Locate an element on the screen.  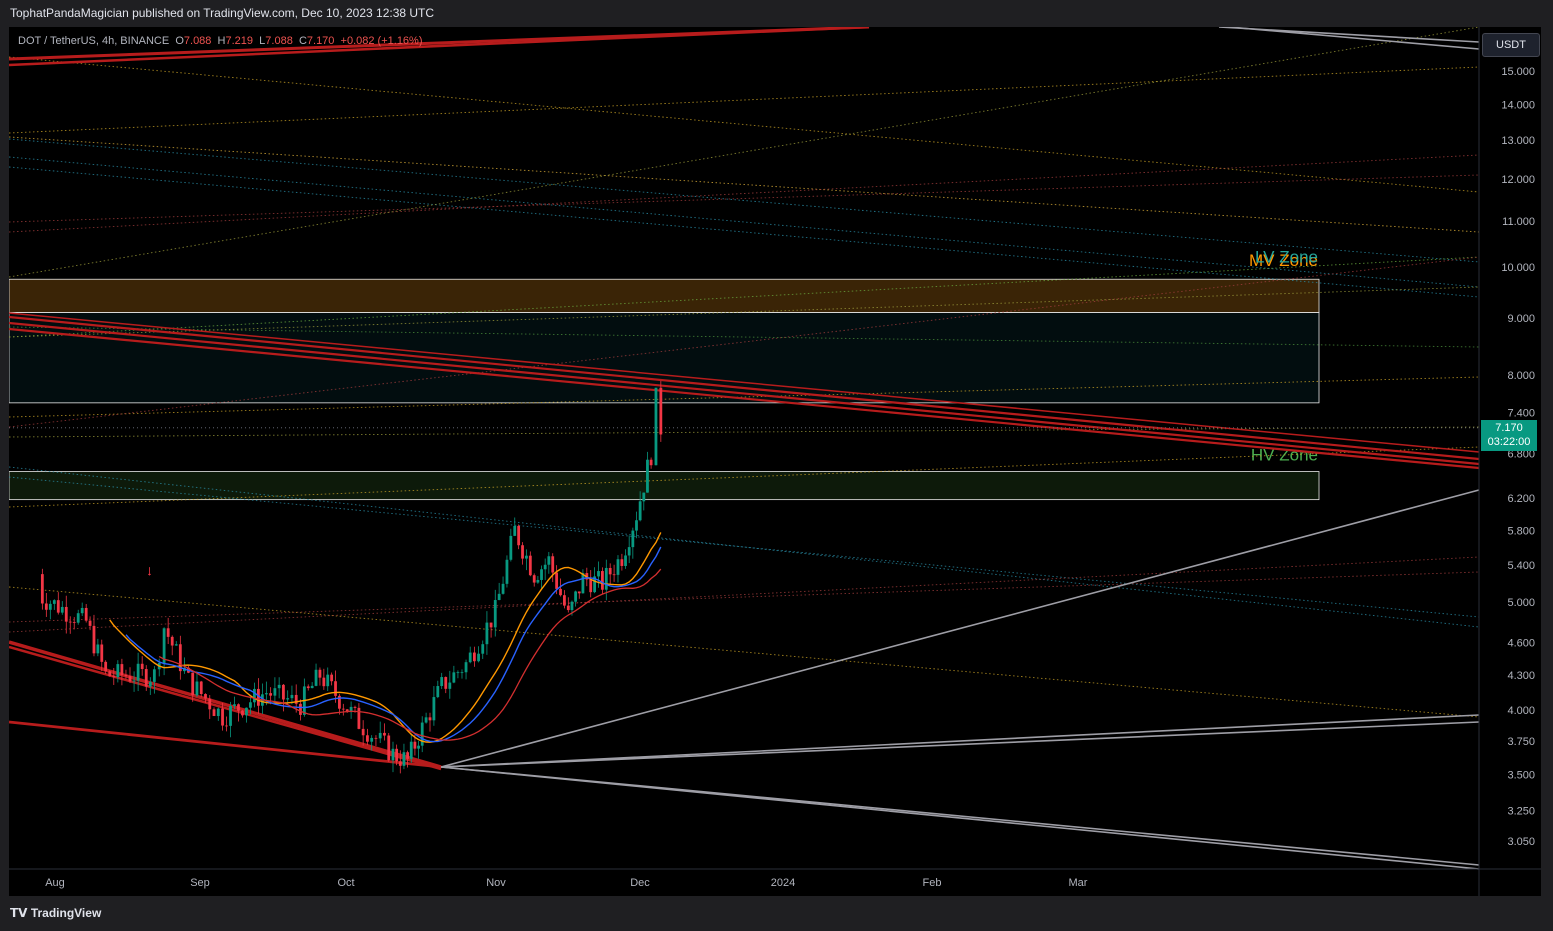
x-tick-label: Dec is located at coordinates (640, 883).